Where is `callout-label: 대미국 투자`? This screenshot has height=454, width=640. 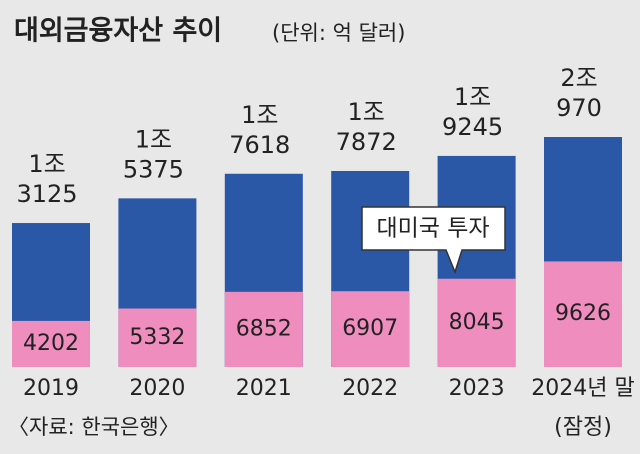
callout-label: 대미국 투자 is located at coordinates (432, 229).